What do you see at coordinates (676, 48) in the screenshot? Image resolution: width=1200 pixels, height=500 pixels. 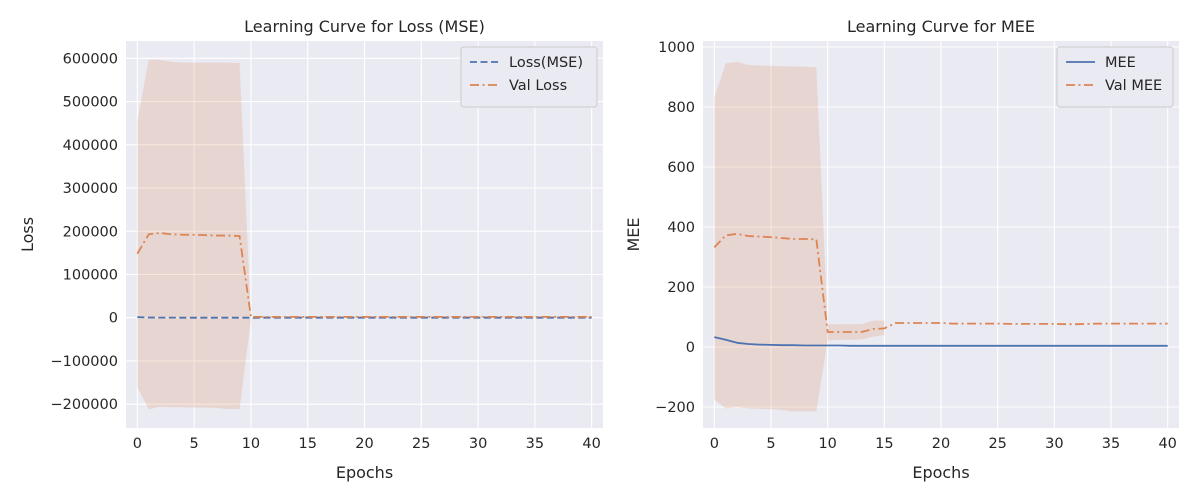 I see `y-tick-label: 1000` at bounding box center [676, 48].